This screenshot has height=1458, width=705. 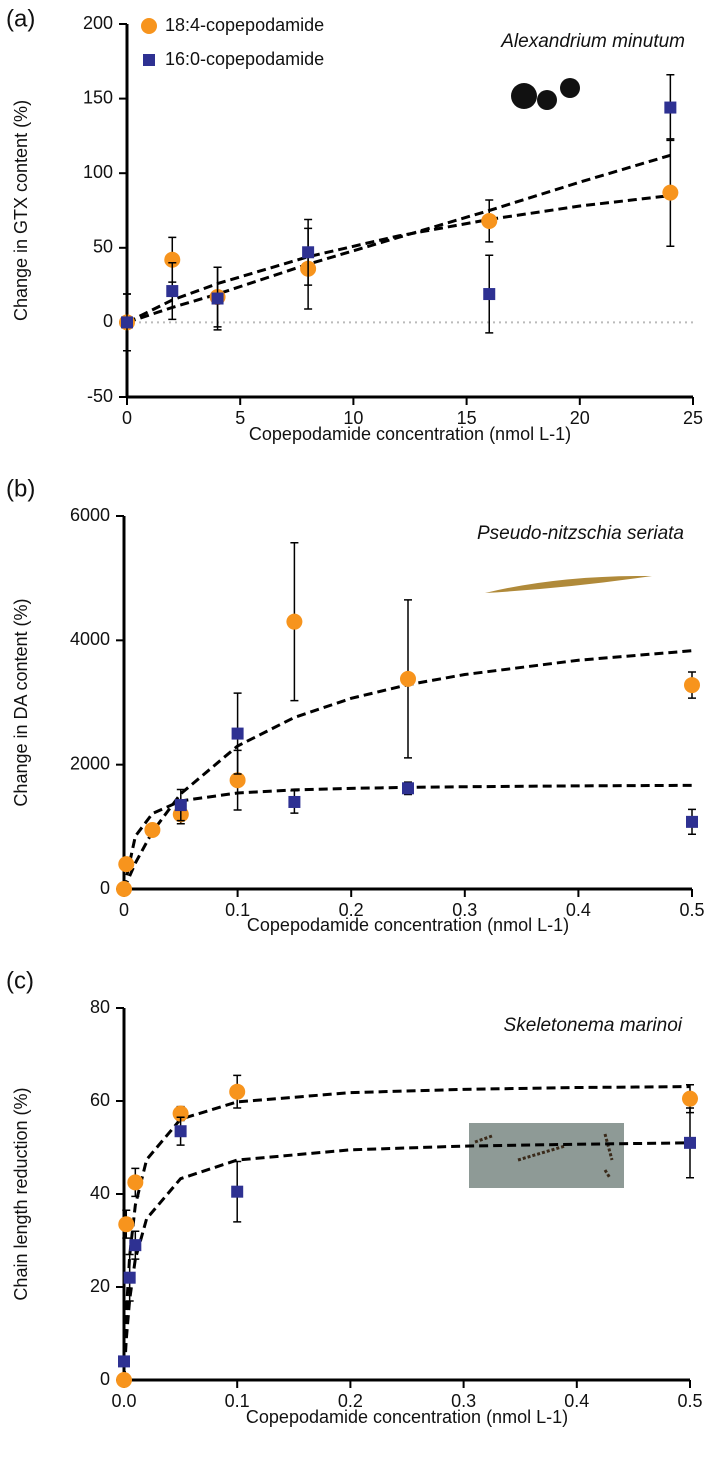 What do you see at coordinates (545, 94) in the screenshot?
I see `cell-image-a` at bounding box center [545, 94].